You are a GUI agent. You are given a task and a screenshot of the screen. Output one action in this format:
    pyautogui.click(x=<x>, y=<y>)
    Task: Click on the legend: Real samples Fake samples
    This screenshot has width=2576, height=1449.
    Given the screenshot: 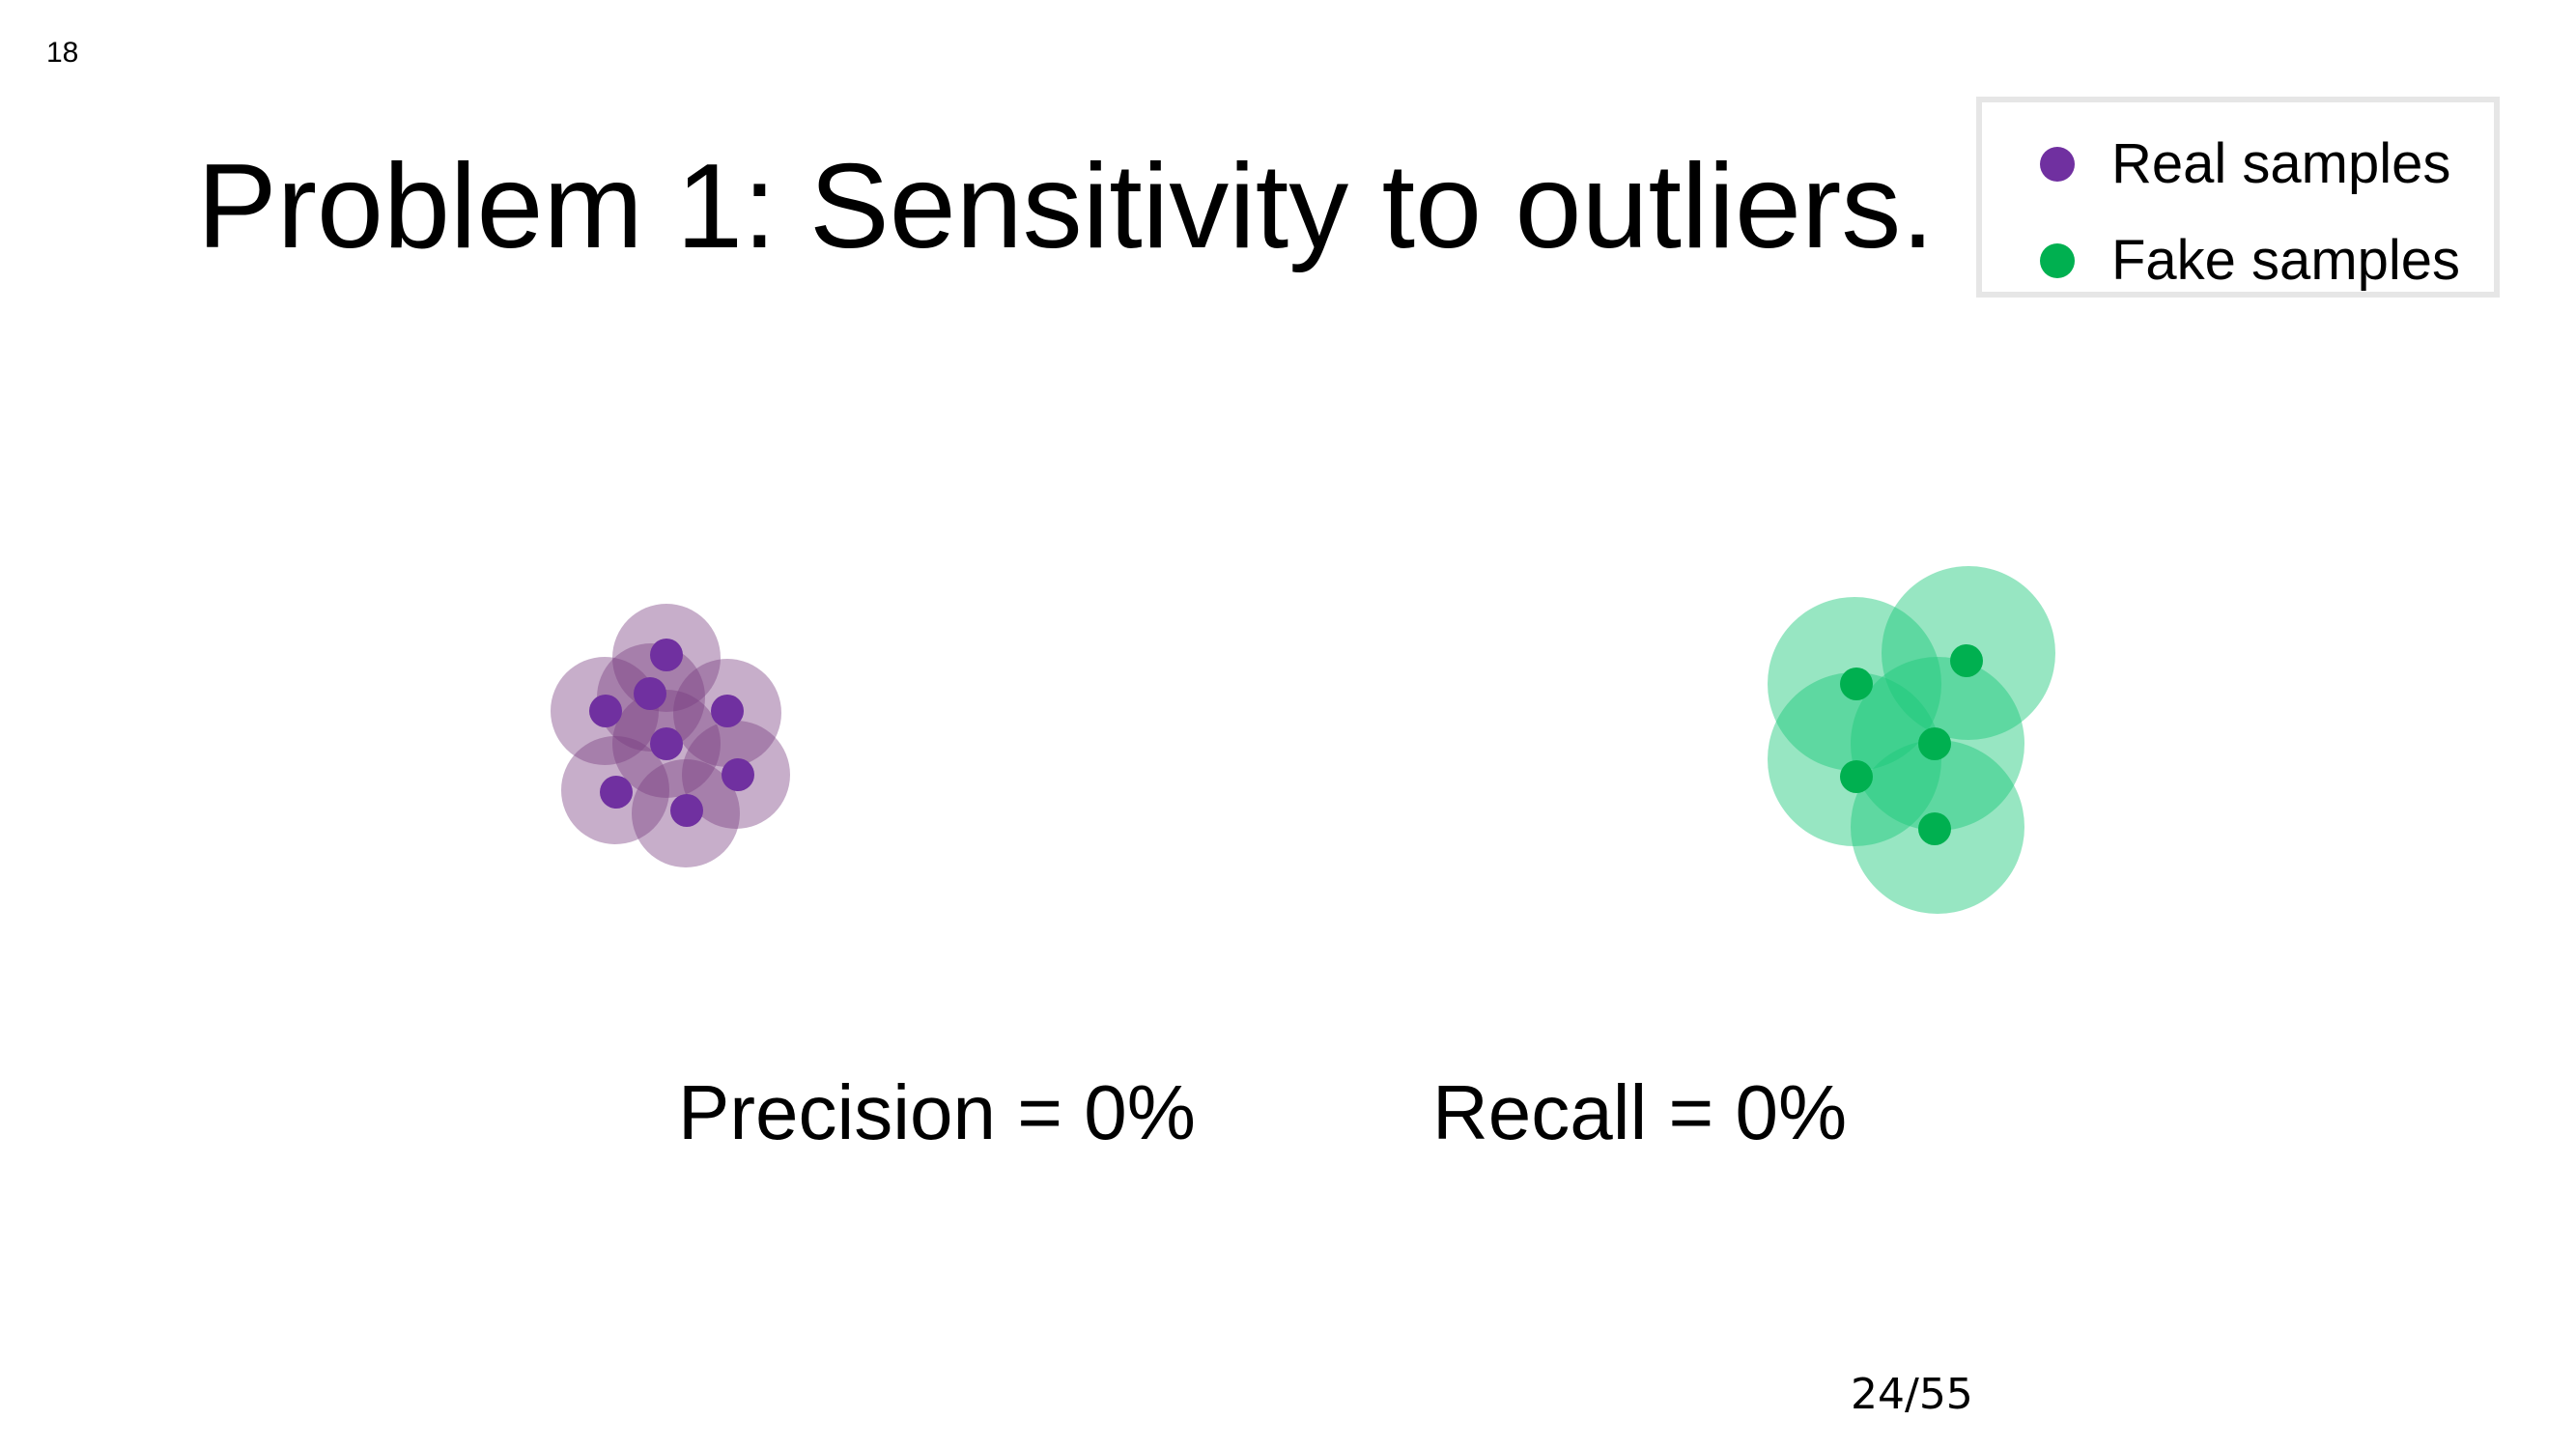 What is the action you would take?
    pyautogui.click(x=2238, y=197)
    